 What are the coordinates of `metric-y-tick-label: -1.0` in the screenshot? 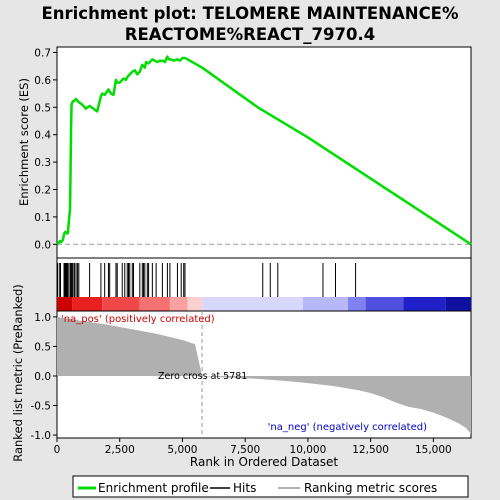 It's located at (41, 436).